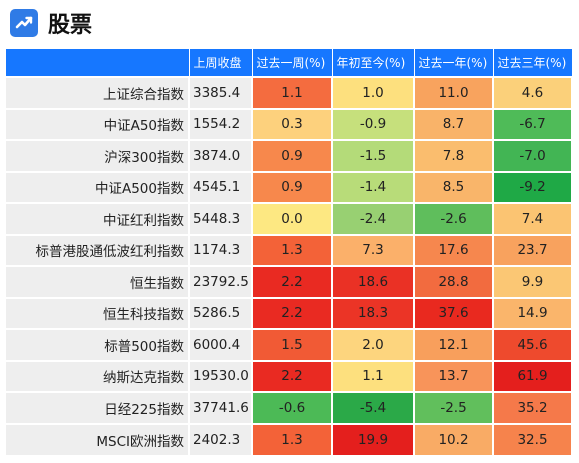 This screenshot has width=579, height=463. Describe the element at coordinates (533, 312) in the screenshot. I see `three-year-change-cell: 14.9` at that location.